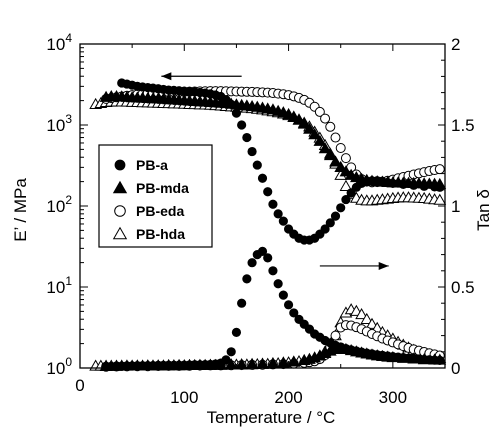 This screenshot has height=433, width=501. Describe the element at coordinates (271, 417) in the screenshot. I see `x-axis-title: Temperature / °C` at that location.